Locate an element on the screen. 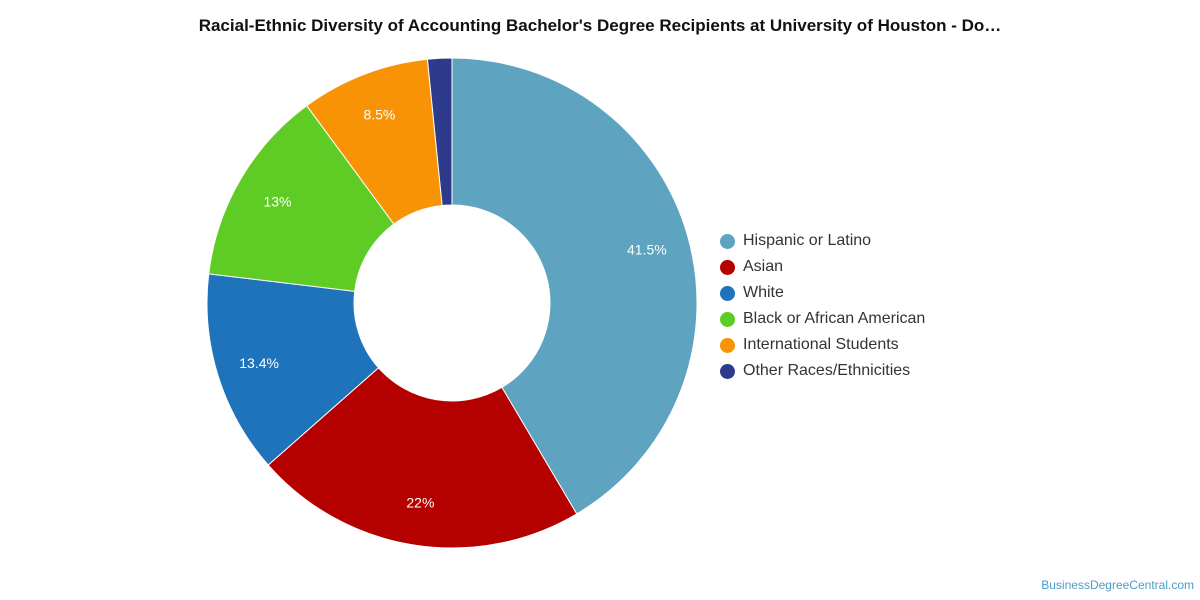 The height and width of the screenshot is (600, 1200). legend-item-other-races-ethnicities: Other Races/Ethnicities is located at coordinates (822, 371).